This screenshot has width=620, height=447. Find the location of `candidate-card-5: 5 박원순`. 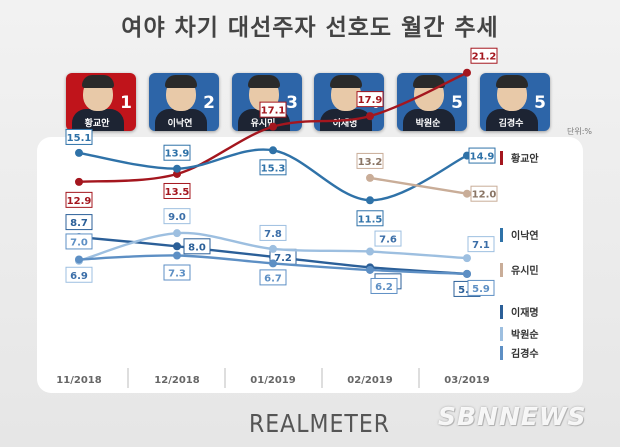

candidate-card-5: 5 박원순 is located at coordinates (432, 102).